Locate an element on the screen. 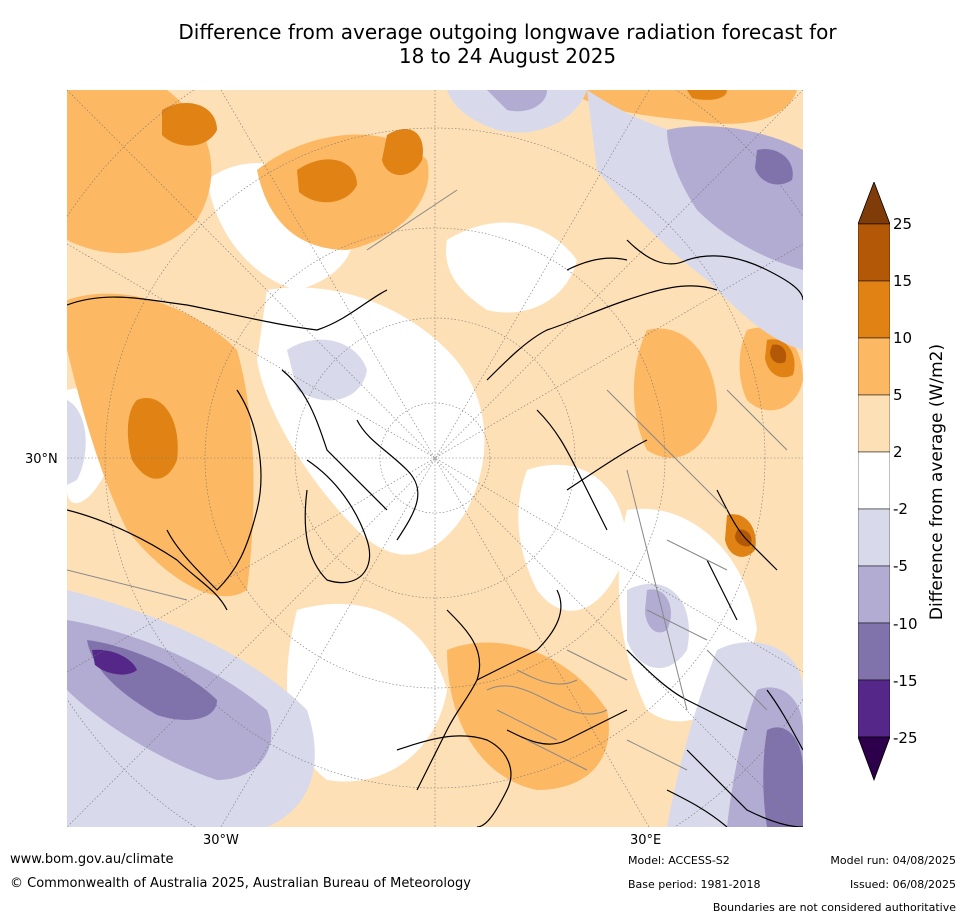 This screenshot has width=965, height=919. colorbar is located at coordinates (874, 482).